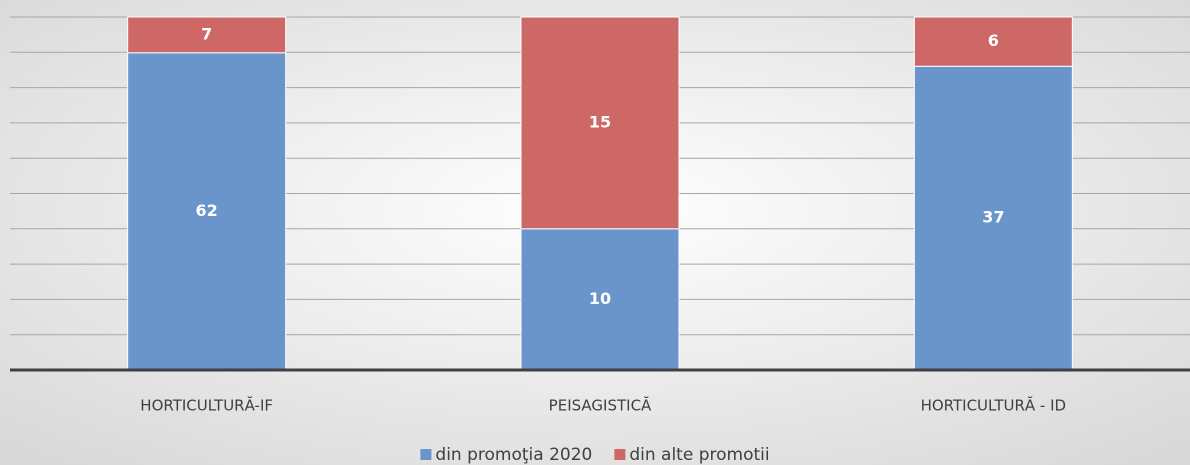 The height and width of the screenshot is (465, 1190). What do you see at coordinates (699, 455) in the screenshot?
I see `legend-label: din alte promotii` at bounding box center [699, 455].